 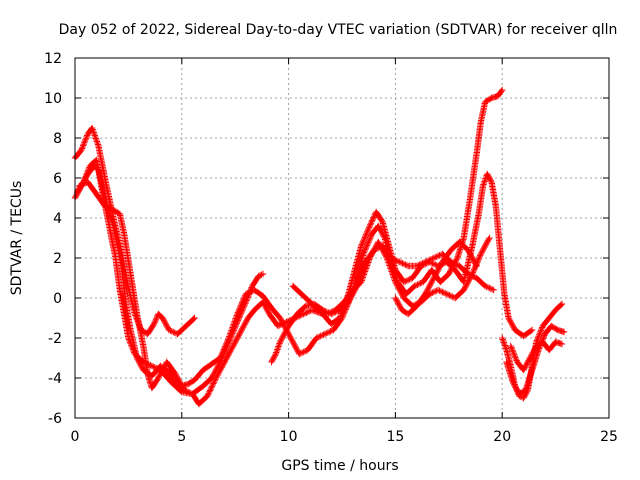 I want to click on y-tick-label: 8, so click(x=57, y=139).